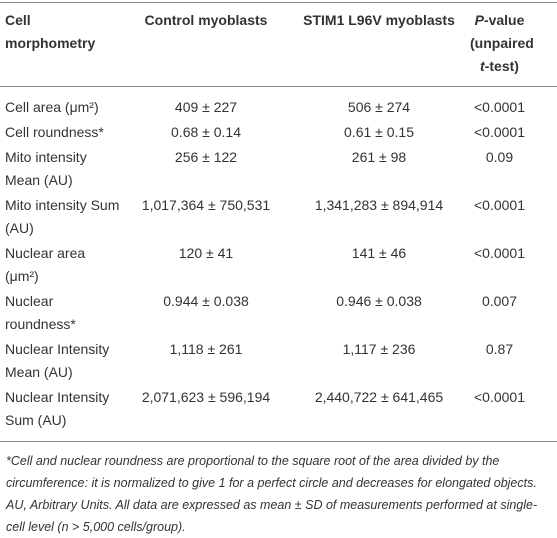 The height and width of the screenshot is (538, 557). Describe the element at coordinates (379, 20) in the screenshot. I see `header-cell: STIM1 L96V myoblasts` at that location.